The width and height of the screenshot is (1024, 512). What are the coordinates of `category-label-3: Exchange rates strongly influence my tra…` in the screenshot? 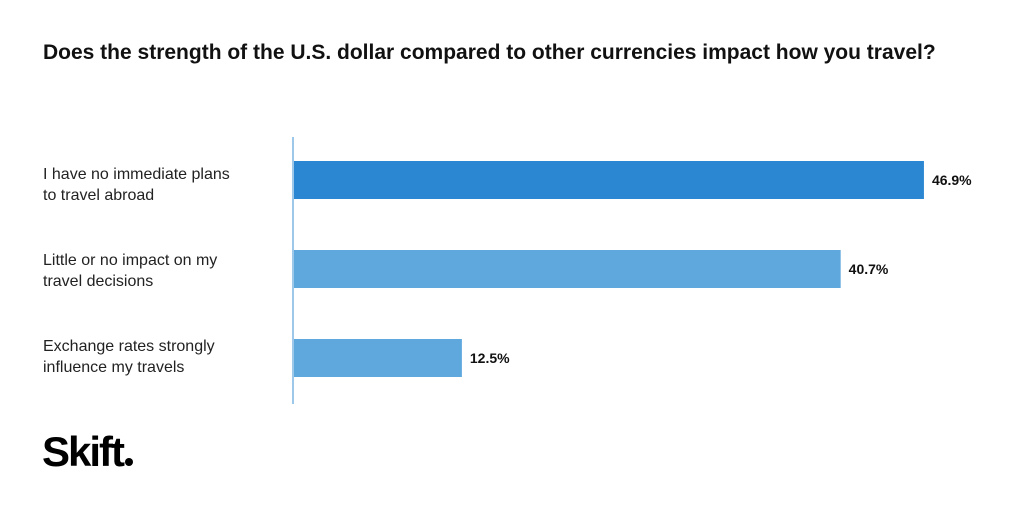 It's located at (129, 357).